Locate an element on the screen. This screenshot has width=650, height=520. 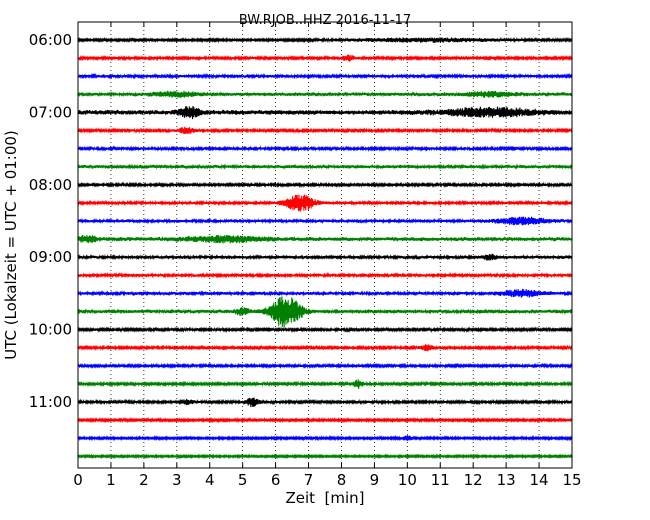
x-tick-label: 8 is located at coordinates (342, 480).